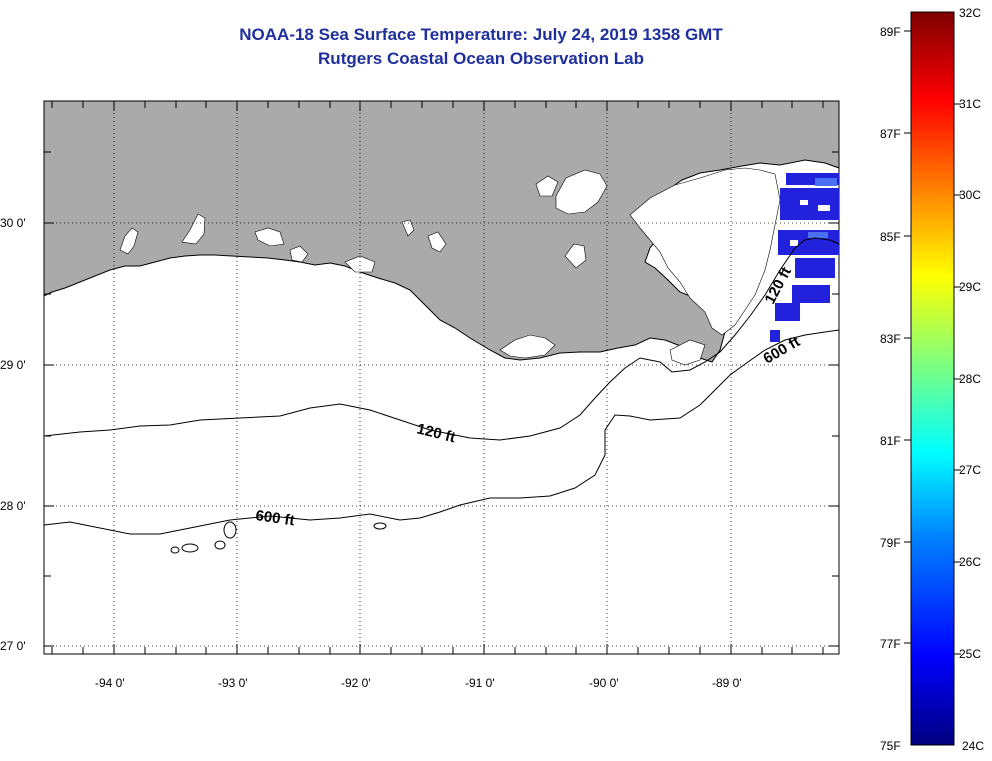 The height and width of the screenshot is (761, 992). What do you see at coordinates (480, 683) in the screenshot?
I see `lon-label: -91 0'` at bounding box center [480, 683].